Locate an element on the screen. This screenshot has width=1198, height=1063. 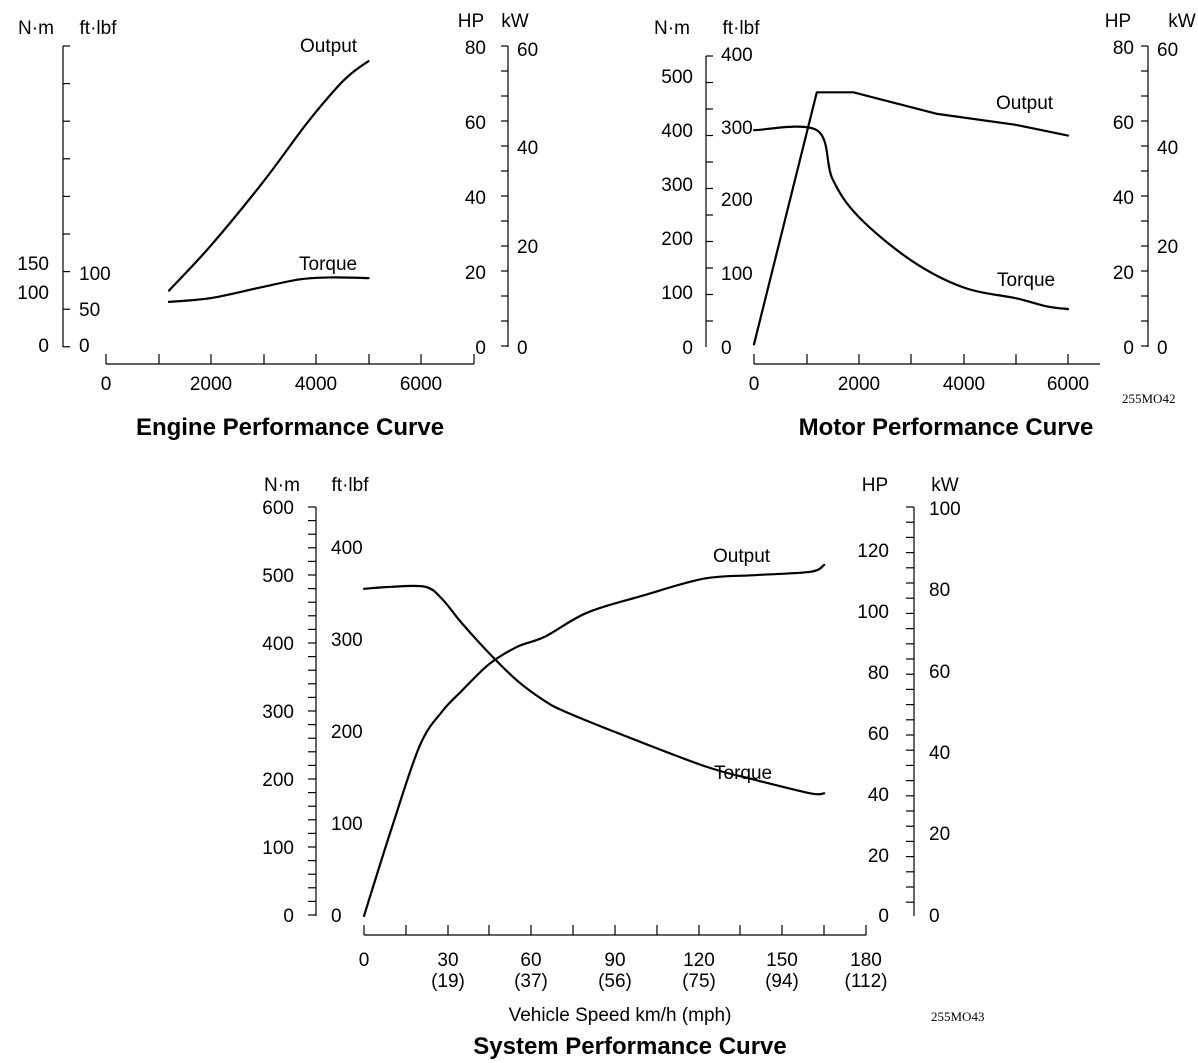
motor-x-tick-4000: 4000 is located at coordinates (964, 384).